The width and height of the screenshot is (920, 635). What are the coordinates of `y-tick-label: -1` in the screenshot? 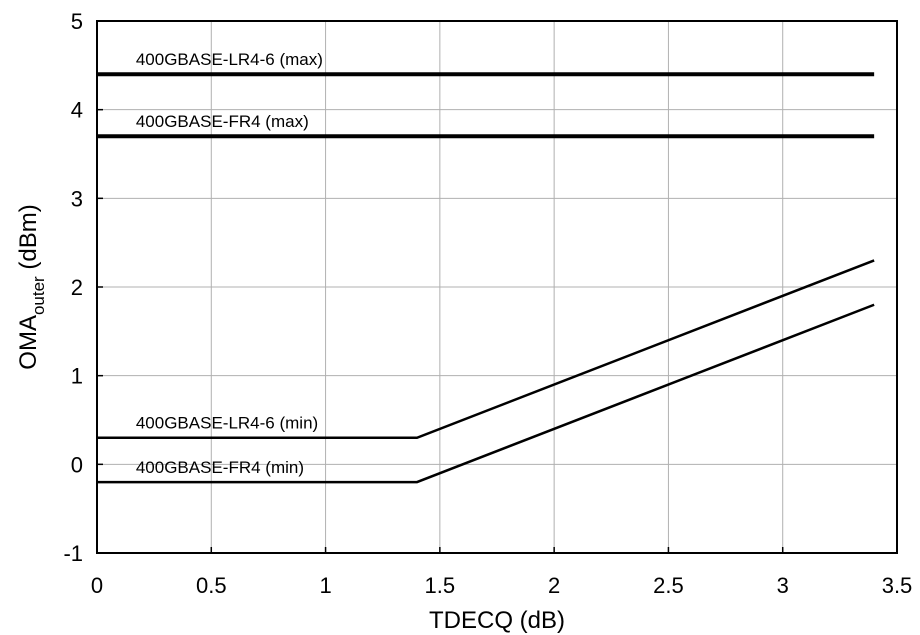 It's located at (73, 553).